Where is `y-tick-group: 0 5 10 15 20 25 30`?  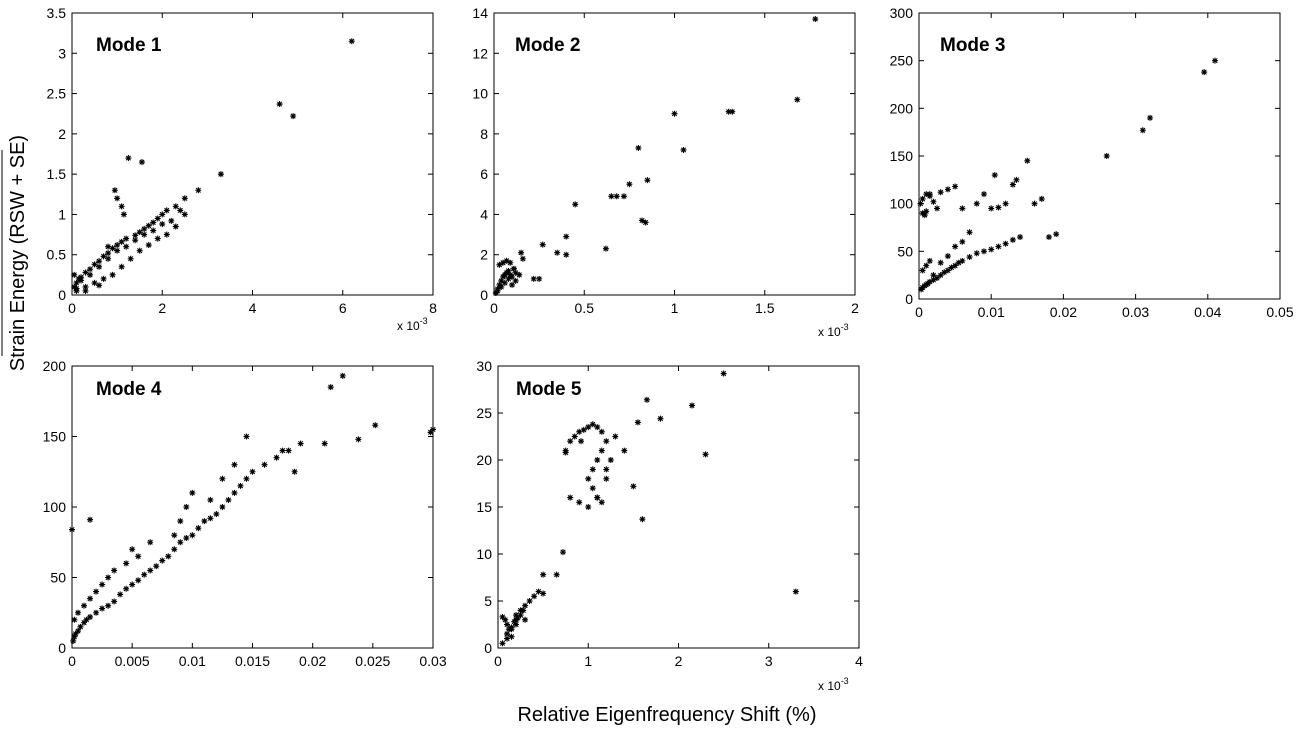
y-tick-group: 0 5 10 15 20 25 30 is located at coordinates (667, 507).